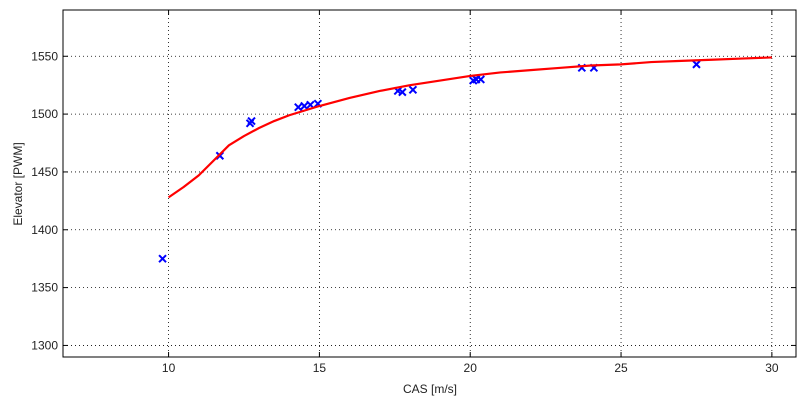 This screenshot has height=409, width=803. Describe the element at coordinates (18, 183) in the screenshot. I see `y-axis-label: Elevator [PWM]` at that location.